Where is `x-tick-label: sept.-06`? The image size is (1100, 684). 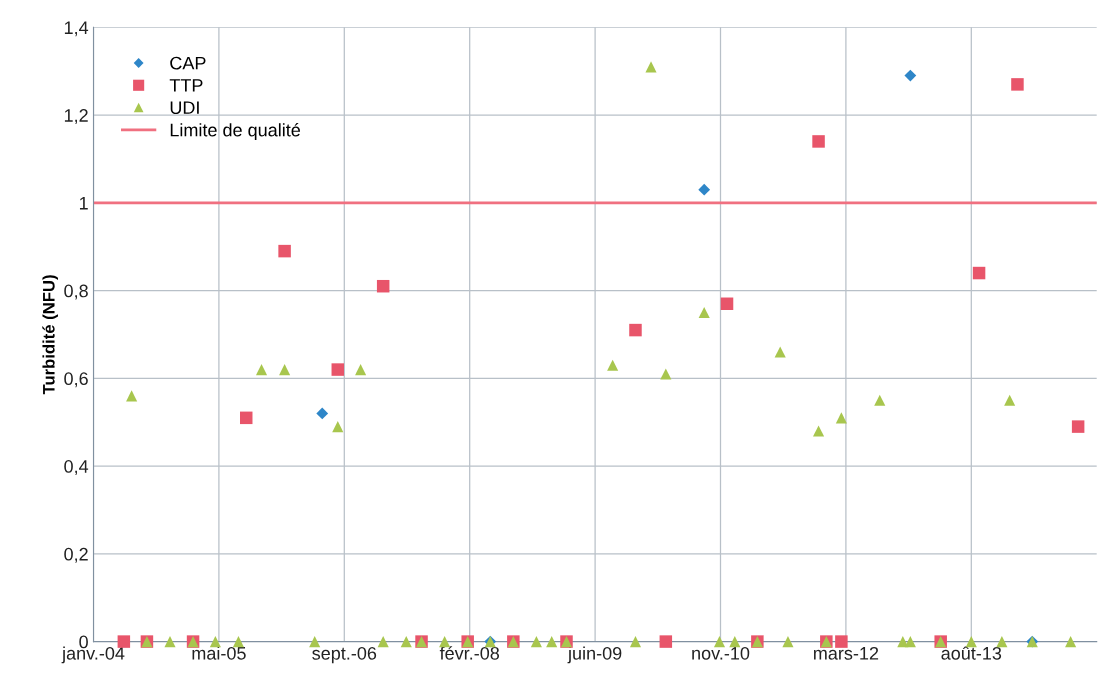
x-tick-label: sept.-06 is located at coordinates (344, 655).